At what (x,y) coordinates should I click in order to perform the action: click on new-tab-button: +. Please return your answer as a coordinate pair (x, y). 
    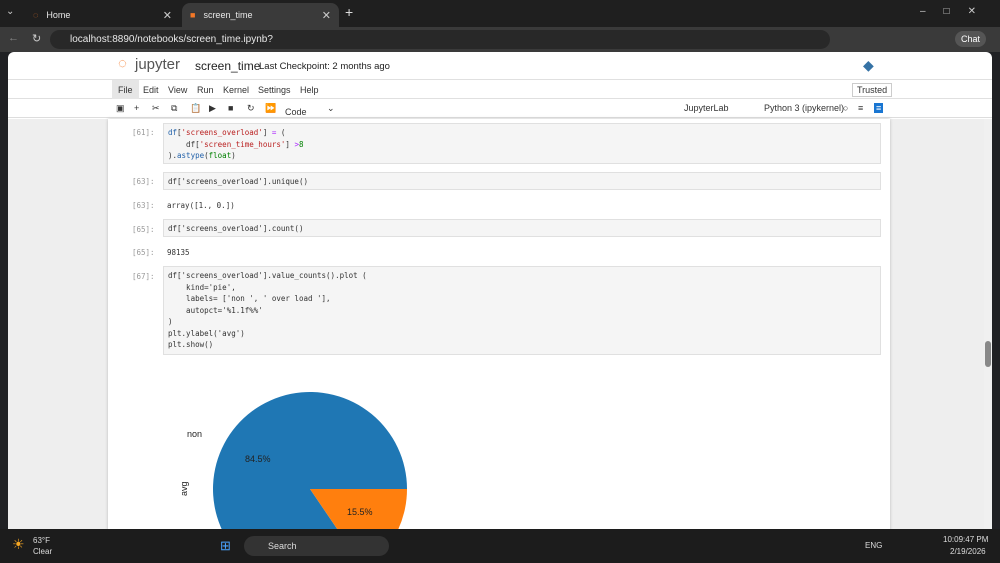
    Looking at the image, I should click on (349, 12).